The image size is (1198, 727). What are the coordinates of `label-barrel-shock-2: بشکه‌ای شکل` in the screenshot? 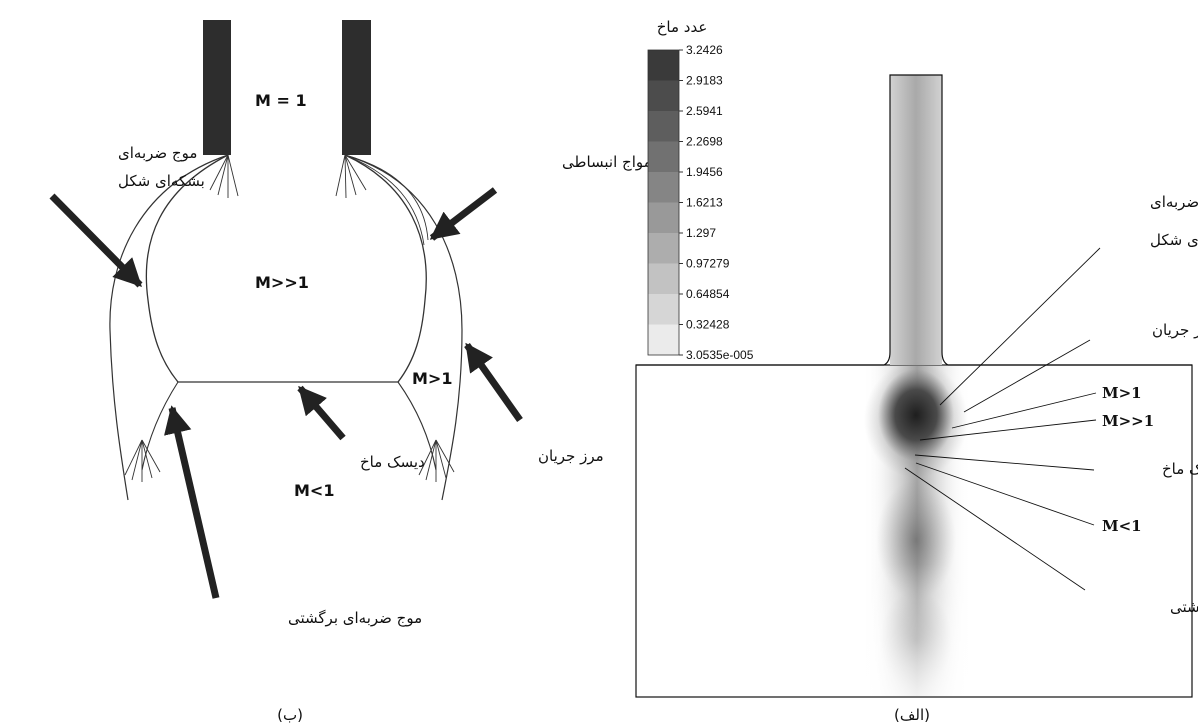 It's located at (161, 181).